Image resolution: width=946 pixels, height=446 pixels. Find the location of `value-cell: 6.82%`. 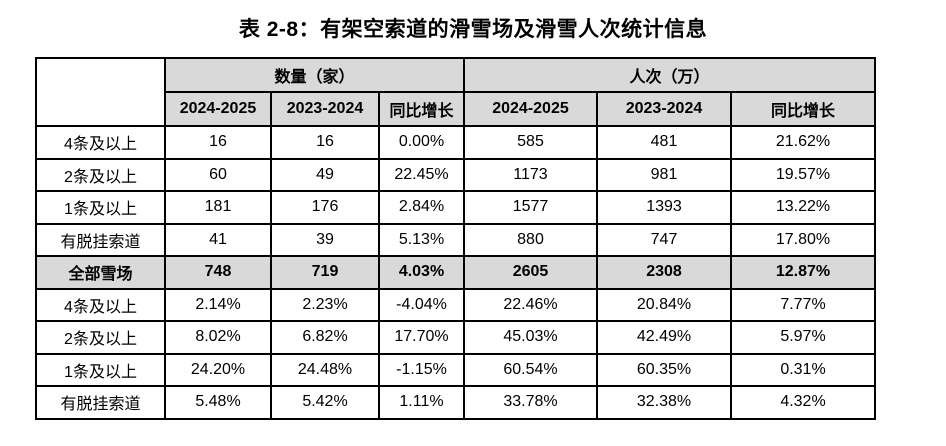

value-cell: 6.82% is located at coordinates (325, 337).